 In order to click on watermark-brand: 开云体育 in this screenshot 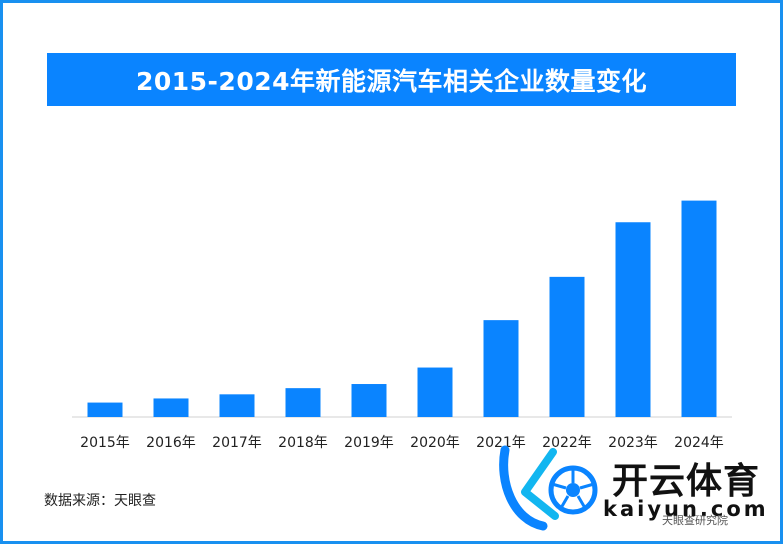, I will do `click(686, 481)`.